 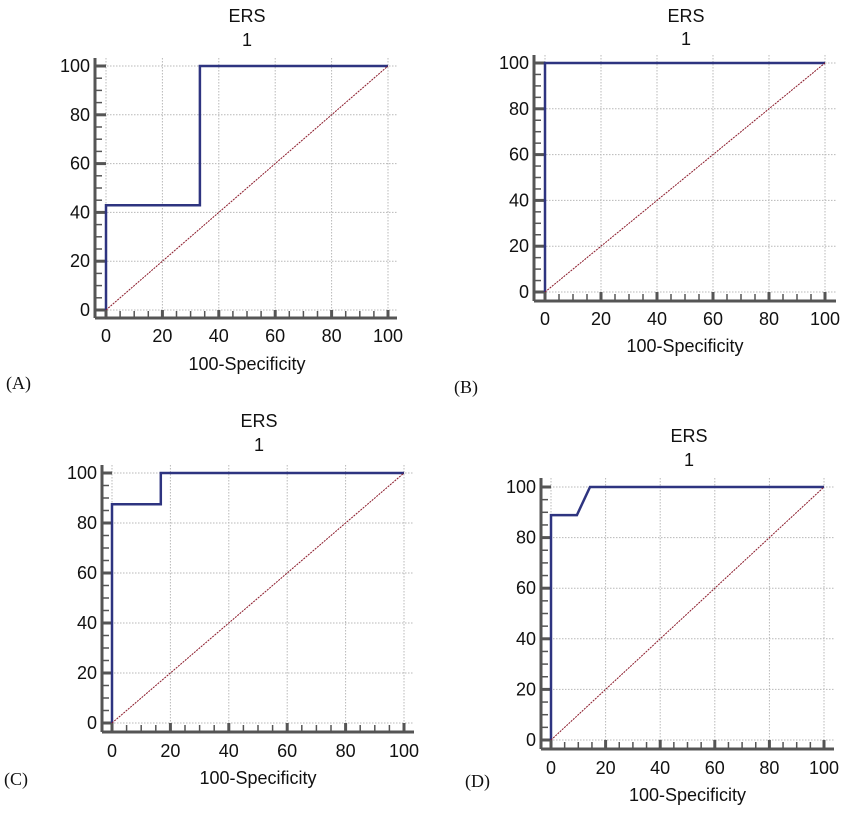 I want to click on panel-label: (B), so click(x=466, y=387).